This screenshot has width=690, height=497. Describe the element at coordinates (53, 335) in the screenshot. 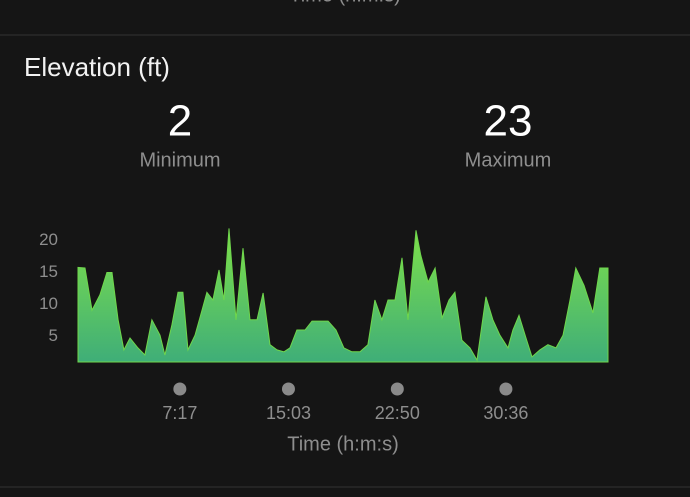

I see `y-tick-label: 5` at that location.